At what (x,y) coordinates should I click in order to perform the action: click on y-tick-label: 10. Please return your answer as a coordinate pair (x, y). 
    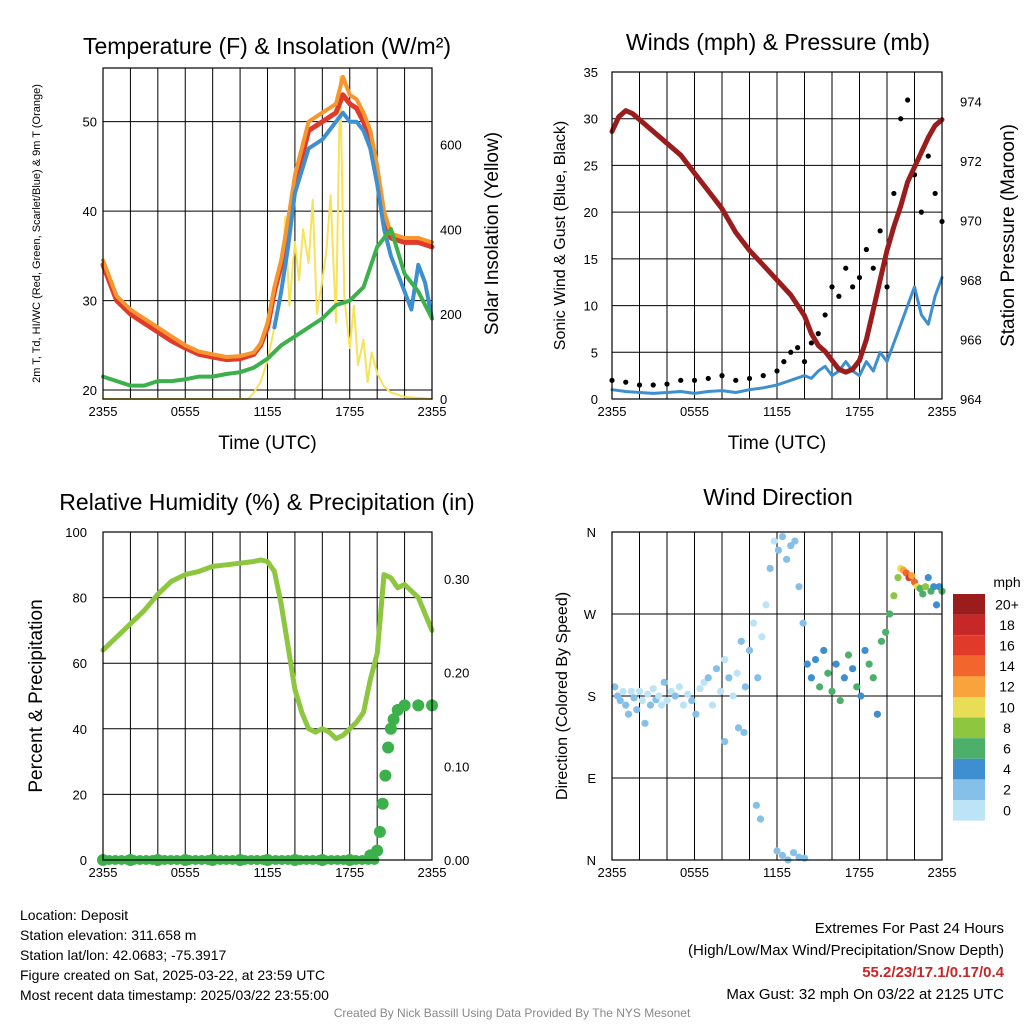
    Looking at the image, I should click on (591, 306).